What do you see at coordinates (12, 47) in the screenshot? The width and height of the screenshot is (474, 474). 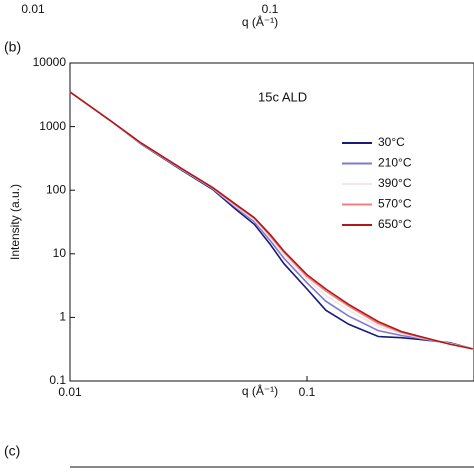 I see `panel-label: (b)` at bounding box center [12, 47].